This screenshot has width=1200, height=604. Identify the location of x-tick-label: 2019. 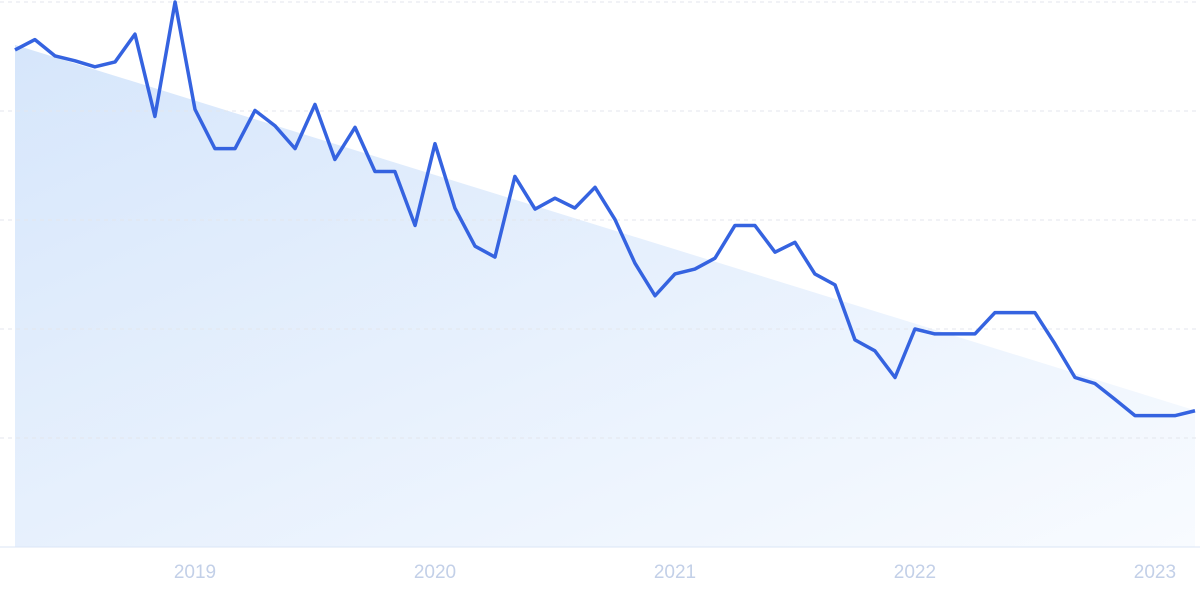
(195, 572).